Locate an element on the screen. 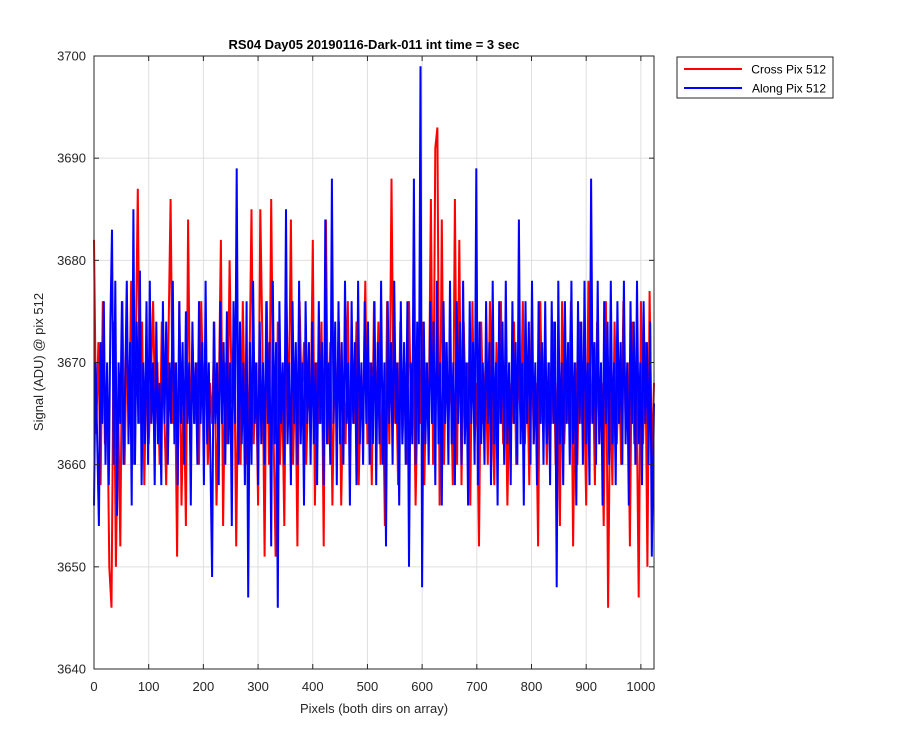 The width and height of the screenshot is (900, 755). x-tick-label: 600 is located at coordinates (422, 686).